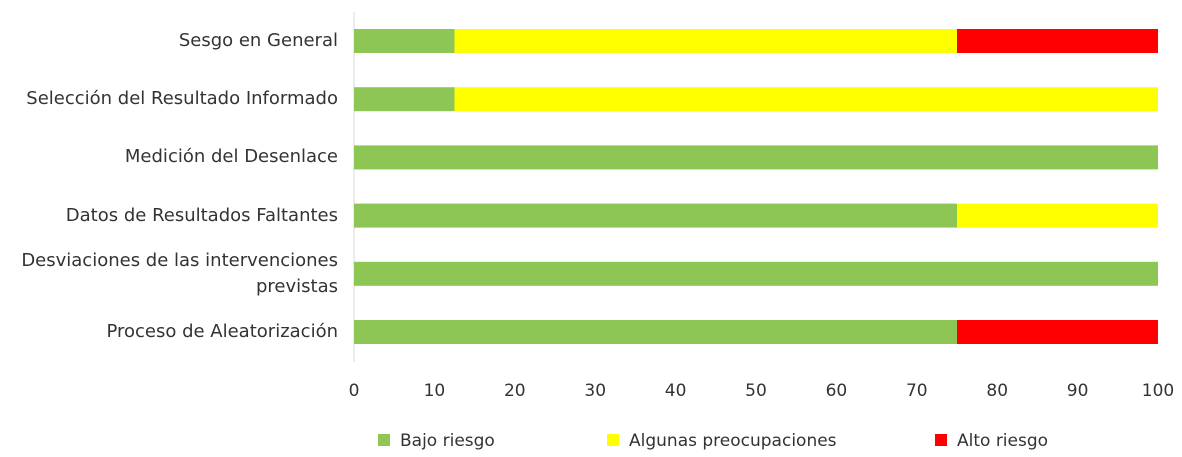 The height and width of the screenshot is (457, 1182). I want to click on x-tick-label: 10, so click(435, 391).